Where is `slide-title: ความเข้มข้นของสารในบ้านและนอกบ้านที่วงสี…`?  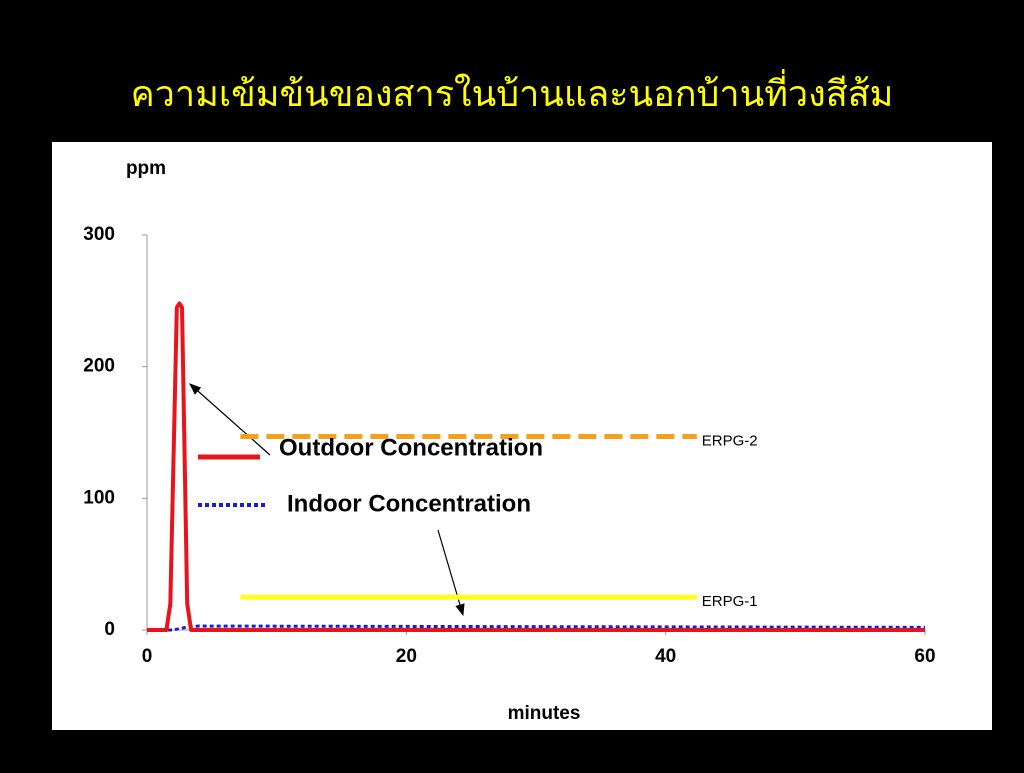 slide-title: ความเข้มข้นของสารในบ้านและนอกบ้านที่วงสี… is located at coordinates (512, 92).